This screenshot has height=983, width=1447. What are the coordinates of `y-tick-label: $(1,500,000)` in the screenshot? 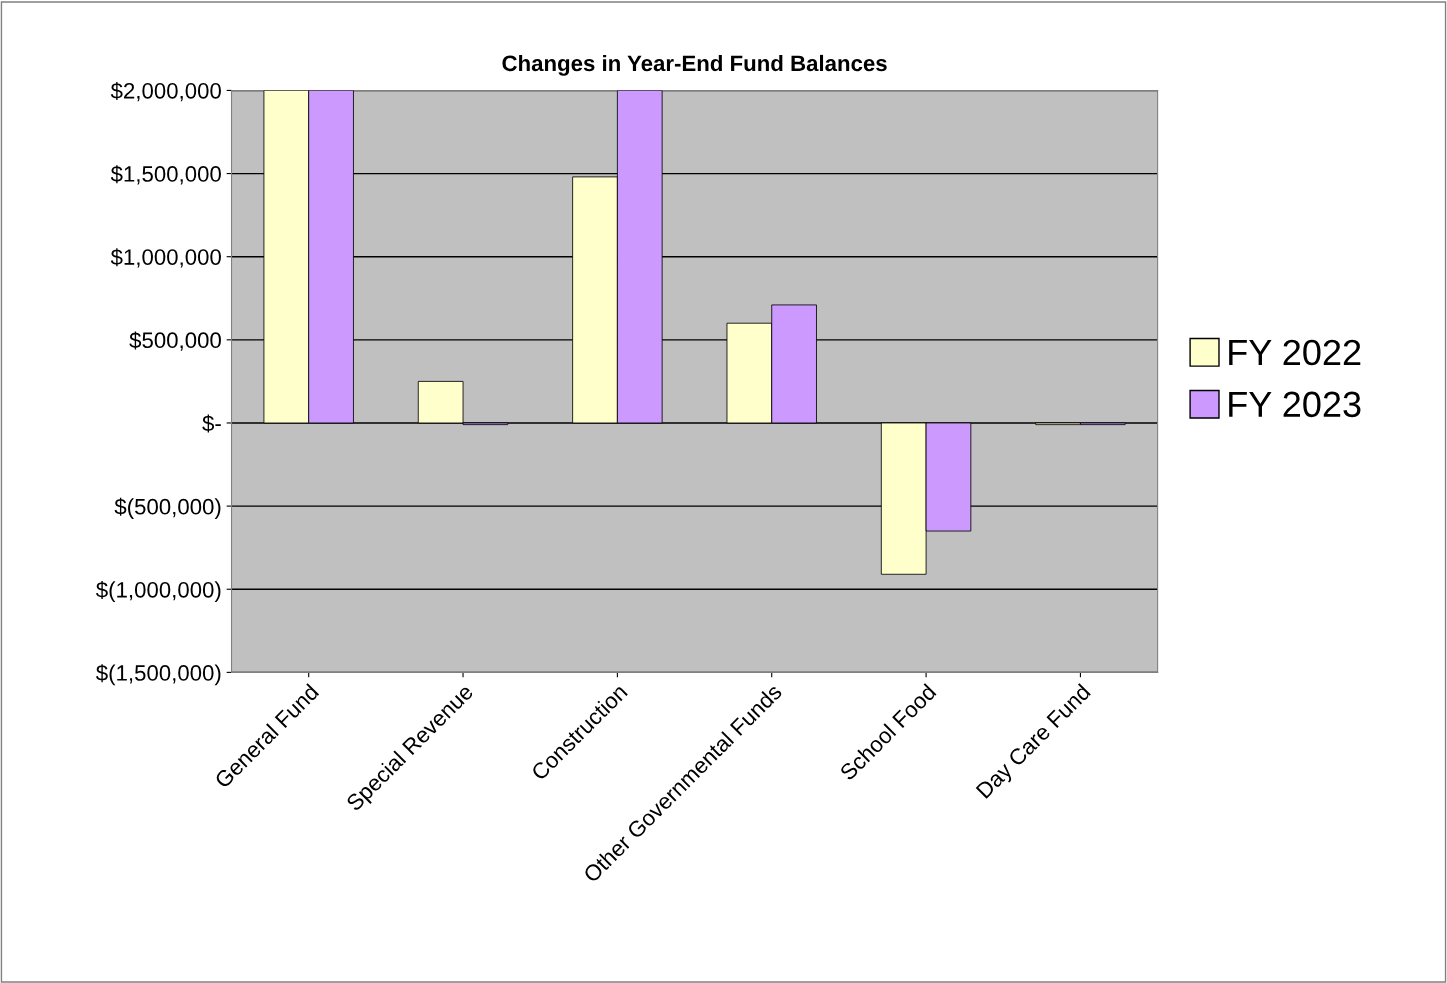 It's located at (158, 675).